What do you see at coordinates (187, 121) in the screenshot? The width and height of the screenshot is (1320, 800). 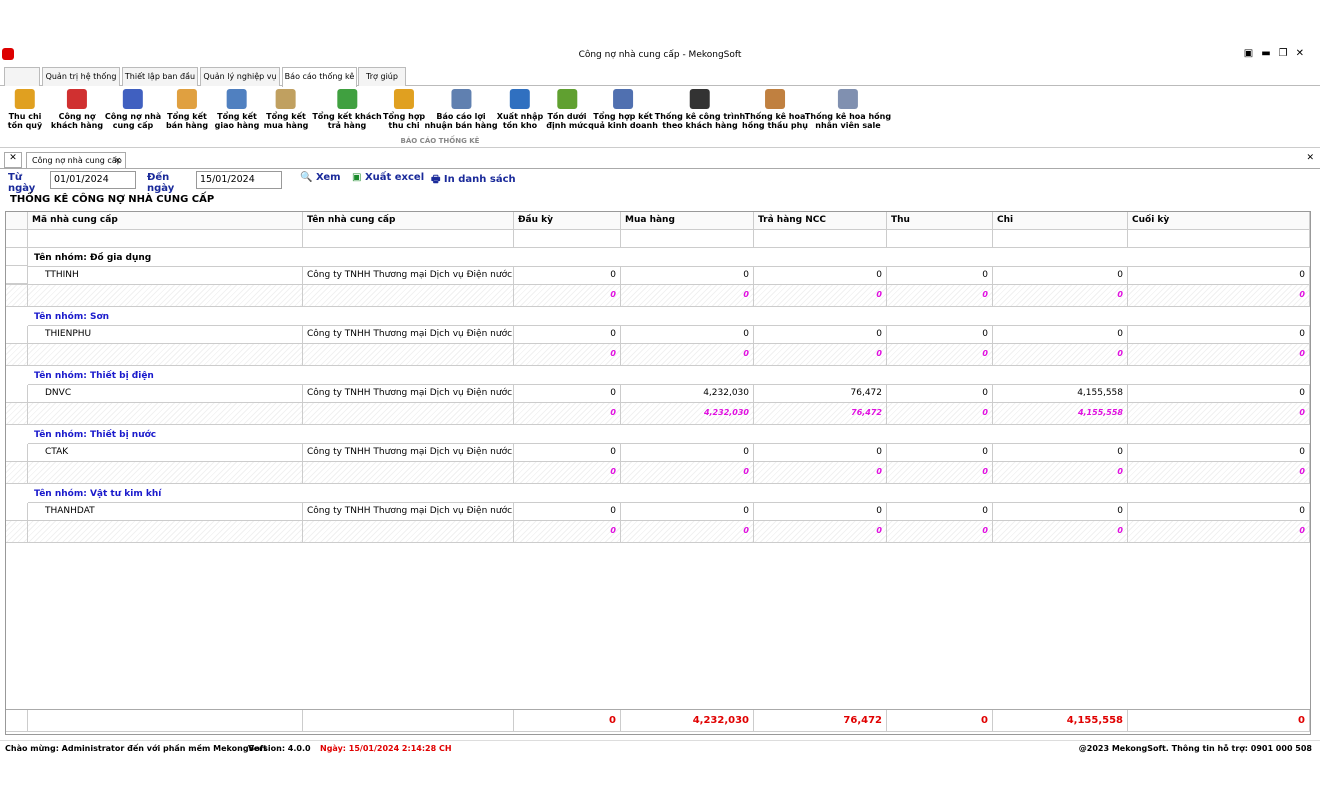 I see `ribbon-label: Tổng kết bán hàng` at bounding box center [187, 121].